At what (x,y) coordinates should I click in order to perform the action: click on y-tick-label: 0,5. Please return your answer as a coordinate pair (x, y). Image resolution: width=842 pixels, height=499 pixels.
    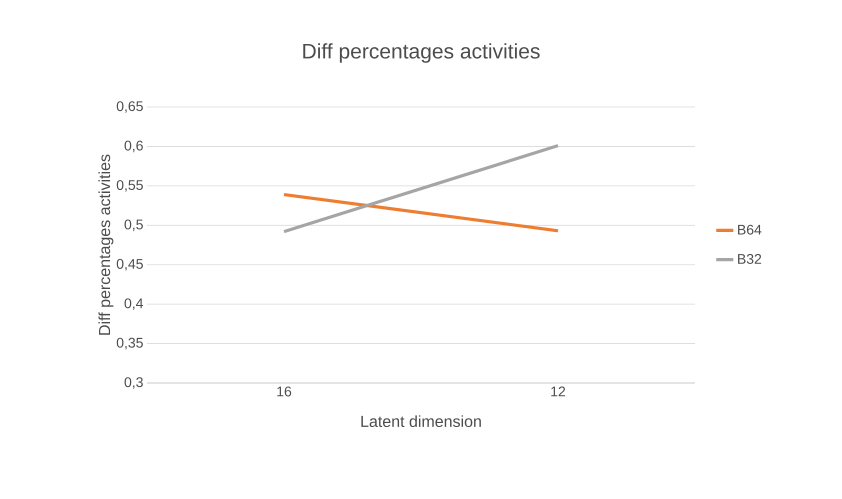
    Looking at the image, I should click on (133, 225).